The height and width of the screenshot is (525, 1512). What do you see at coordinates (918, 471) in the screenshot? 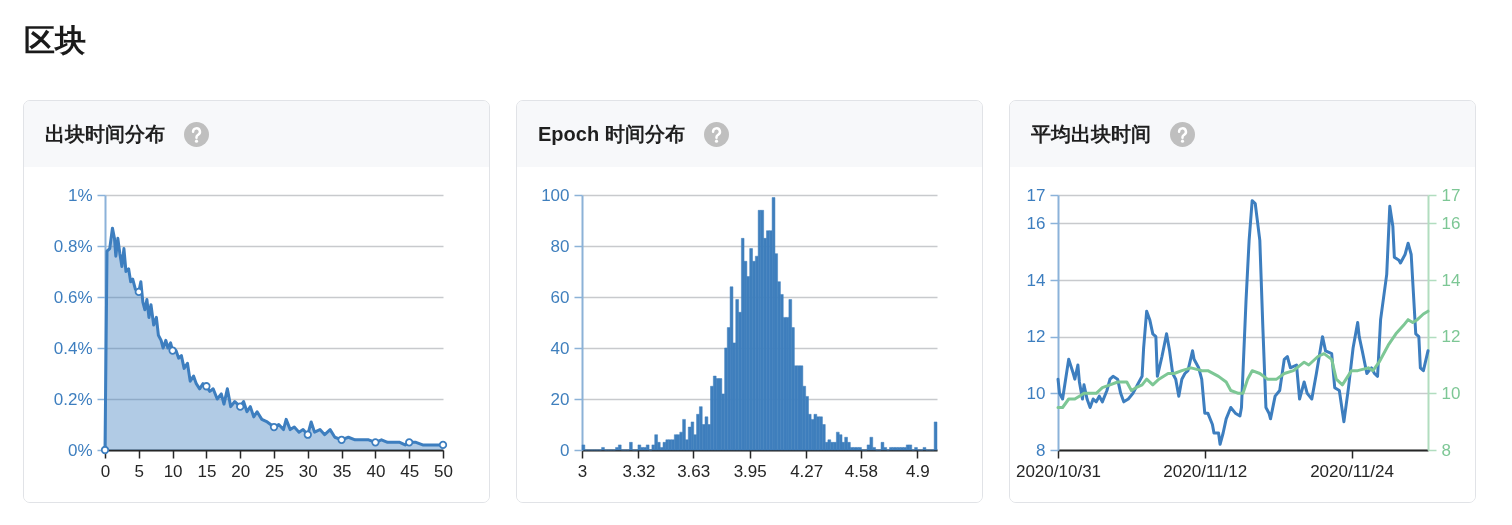
I see `x-tick-label: 4.9` at bounding box center [918, 471].